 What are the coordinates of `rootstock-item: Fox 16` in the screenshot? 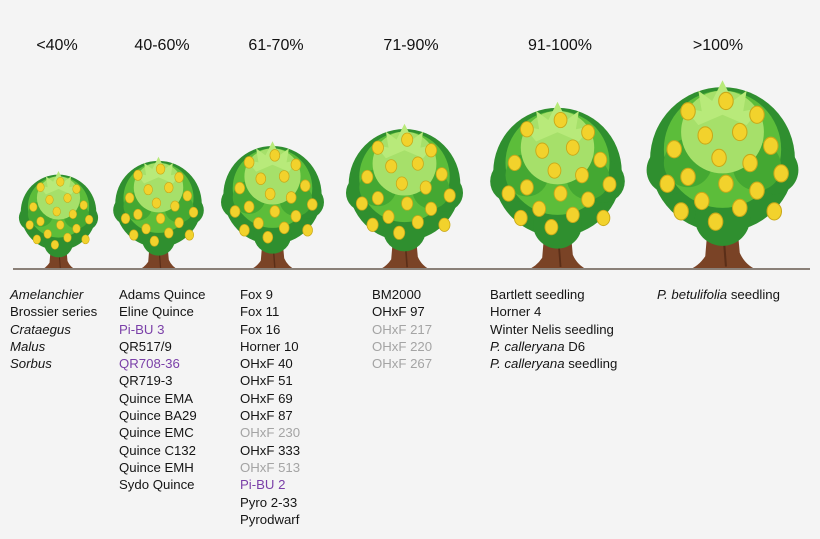 It's located at (260, 329).